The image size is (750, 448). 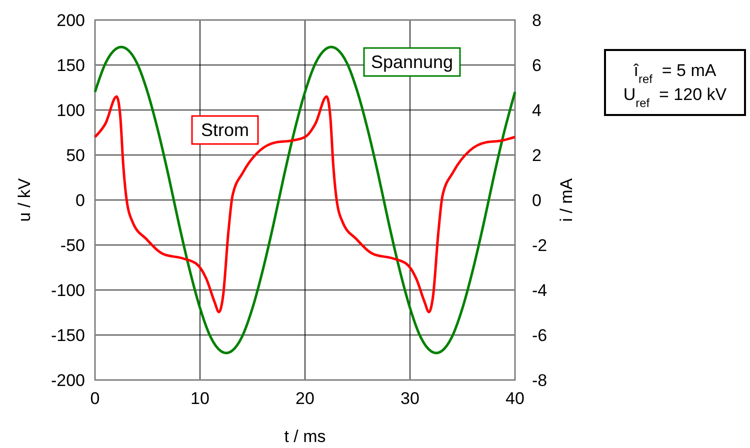 I want to click on text: î$_{ref}$ = 5 mA, so click(x=674, y=73).